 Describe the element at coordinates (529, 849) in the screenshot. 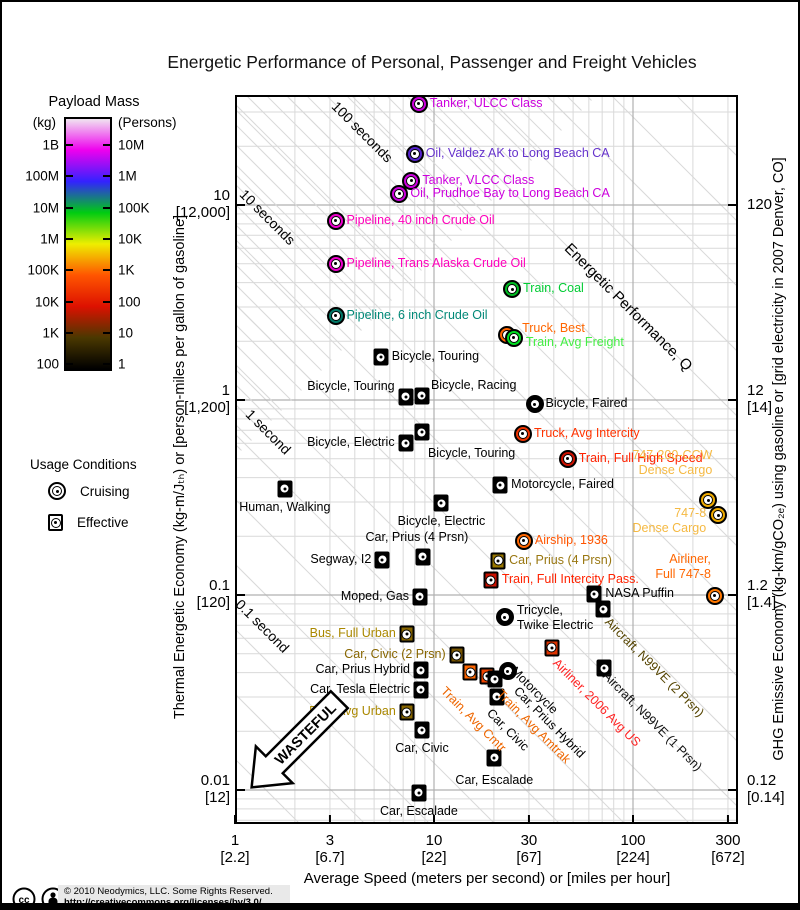

I see `x-tick-label: 30 [67]` at that location.